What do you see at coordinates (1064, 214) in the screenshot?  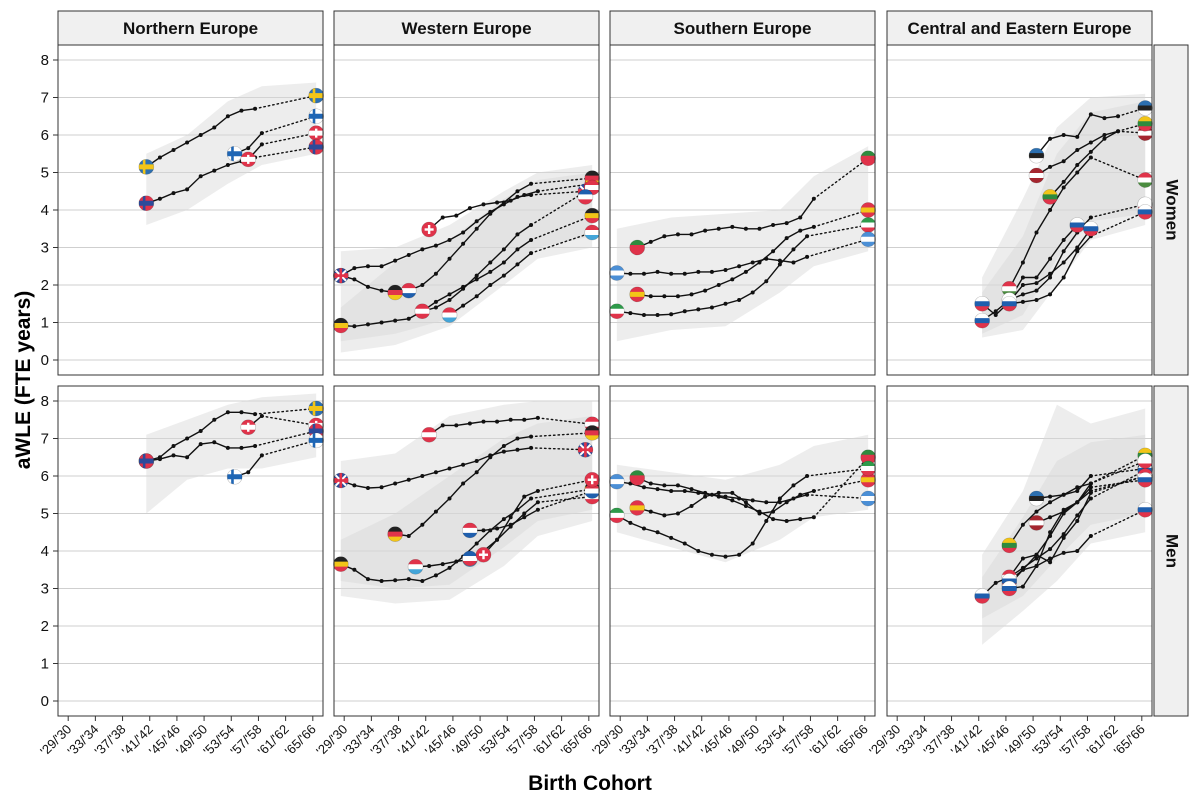 I see `flag-markers` at bounding box center [1064, 214].